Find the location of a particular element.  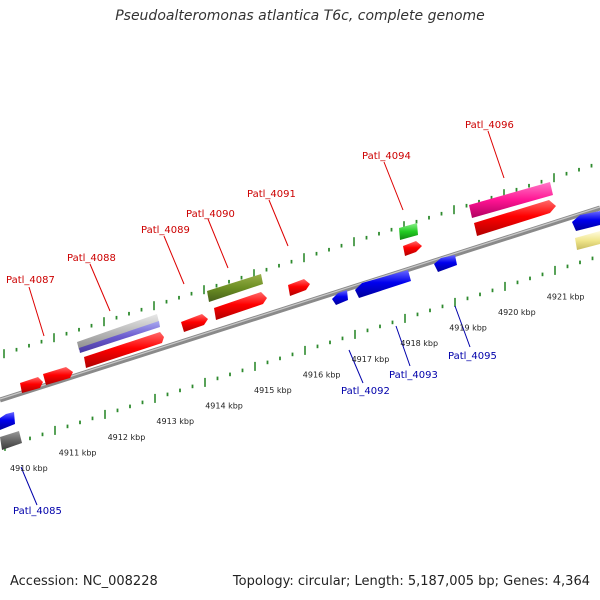

kbp-label: 4912 kbp is located at coordinates (127, 437).